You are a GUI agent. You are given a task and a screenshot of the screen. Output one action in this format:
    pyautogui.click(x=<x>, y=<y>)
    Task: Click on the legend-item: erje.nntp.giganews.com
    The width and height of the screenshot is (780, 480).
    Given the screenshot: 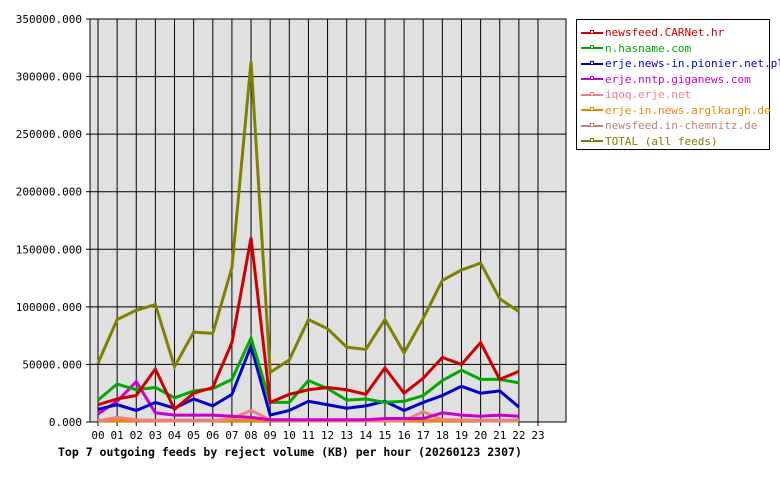 What is the action you would take?
    pyautogui.click(x=673, y=80)
    